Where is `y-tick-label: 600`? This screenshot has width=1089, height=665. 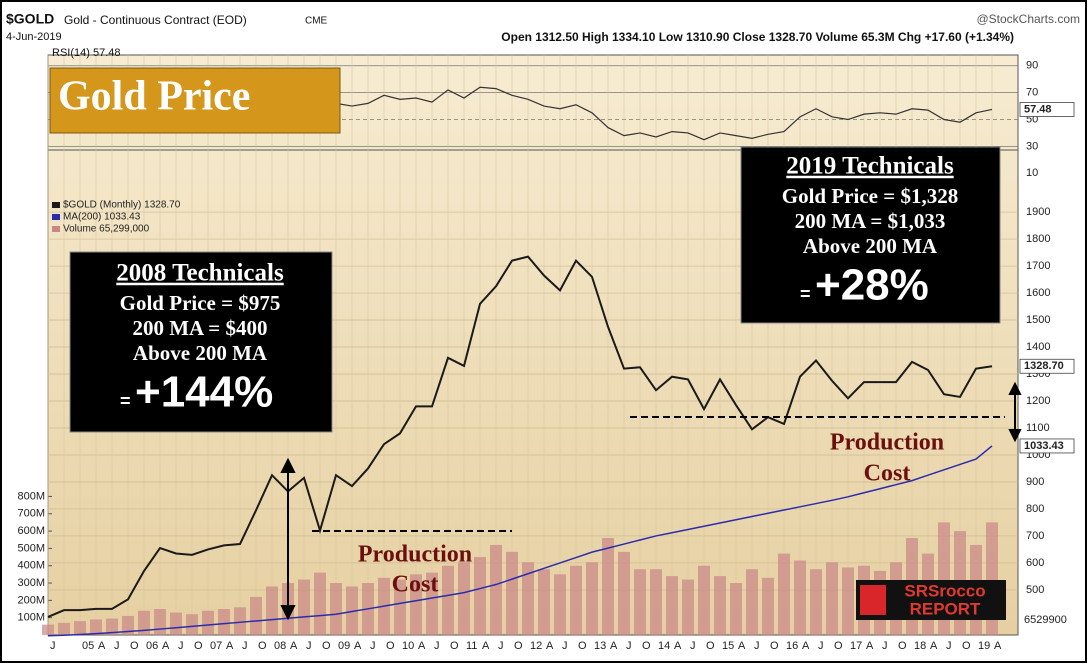
y-tick-label: 600 is located at coordinates (1035, 563).